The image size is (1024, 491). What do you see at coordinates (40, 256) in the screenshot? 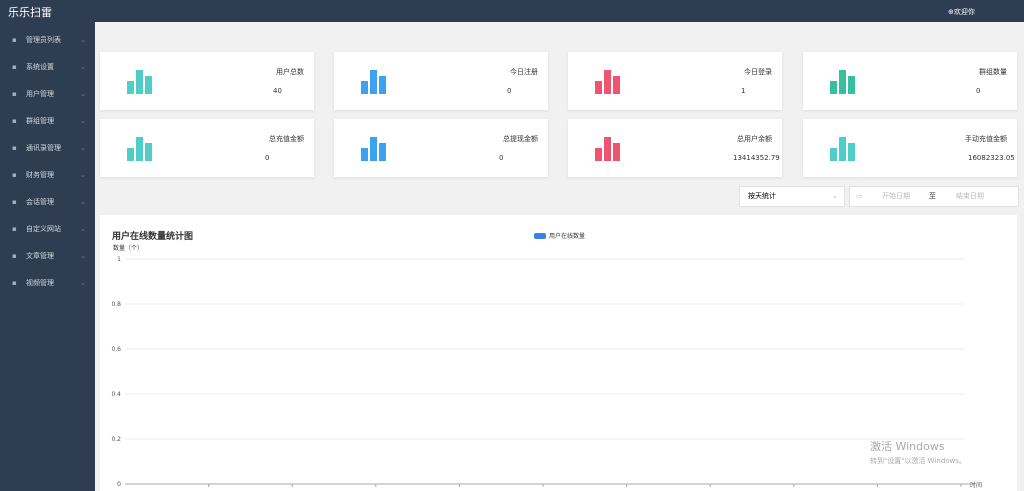
I see `menu-label: 文章管理` at bounding box center [40, 256].